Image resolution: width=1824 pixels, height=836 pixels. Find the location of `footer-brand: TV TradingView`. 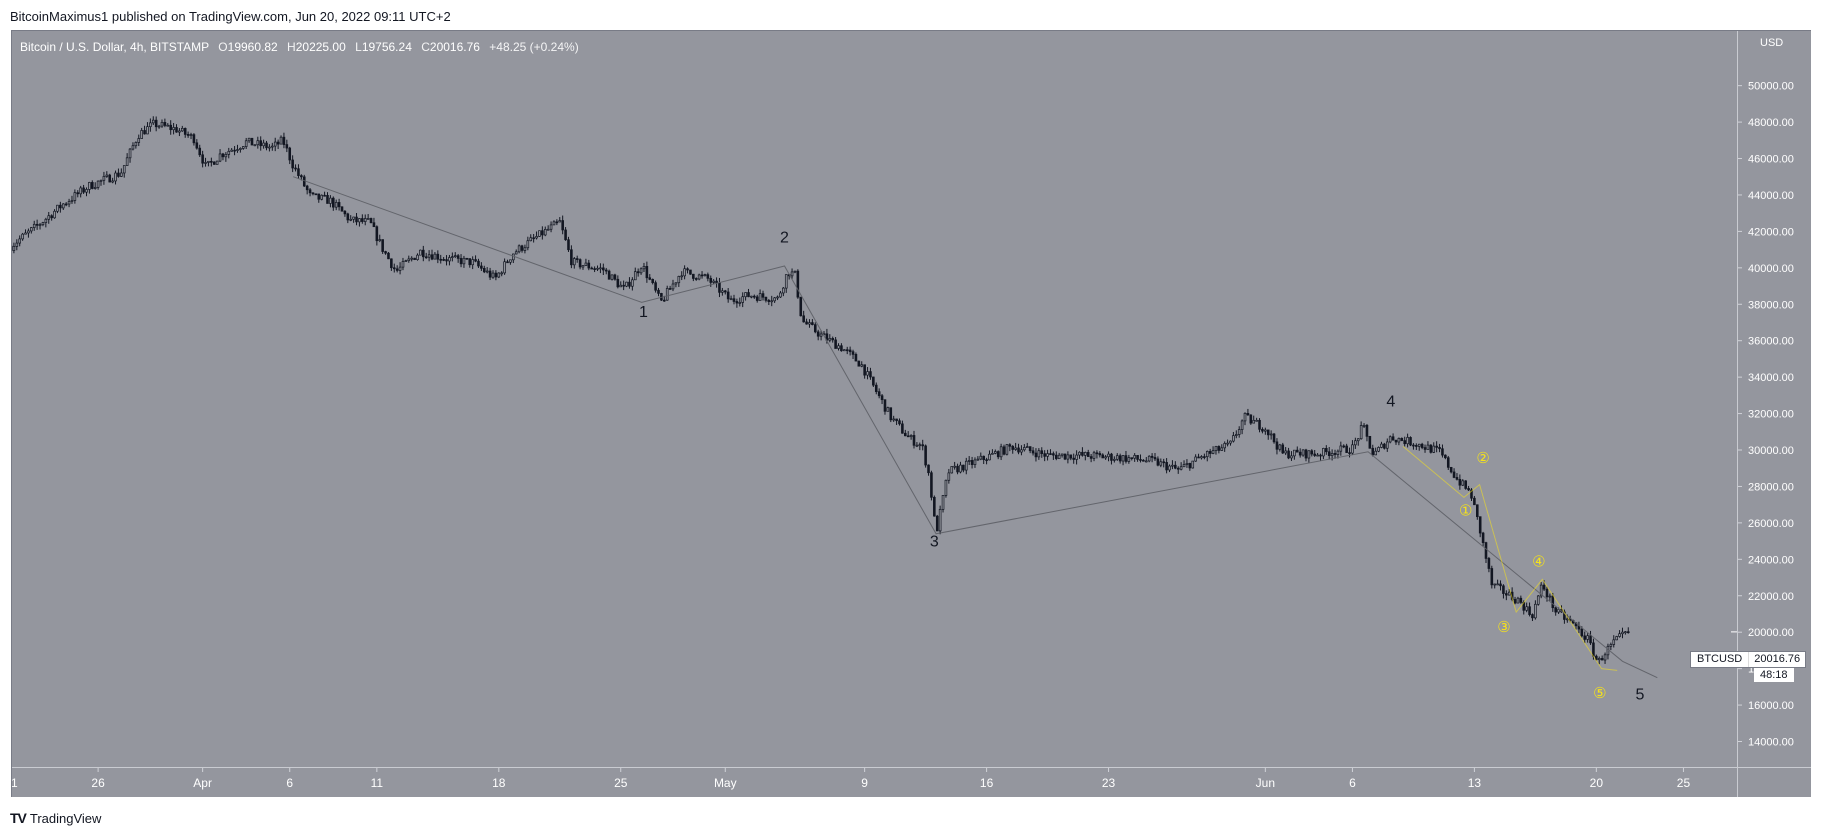

footer-brand: TV TradingView is located at coordinates (55, 818).